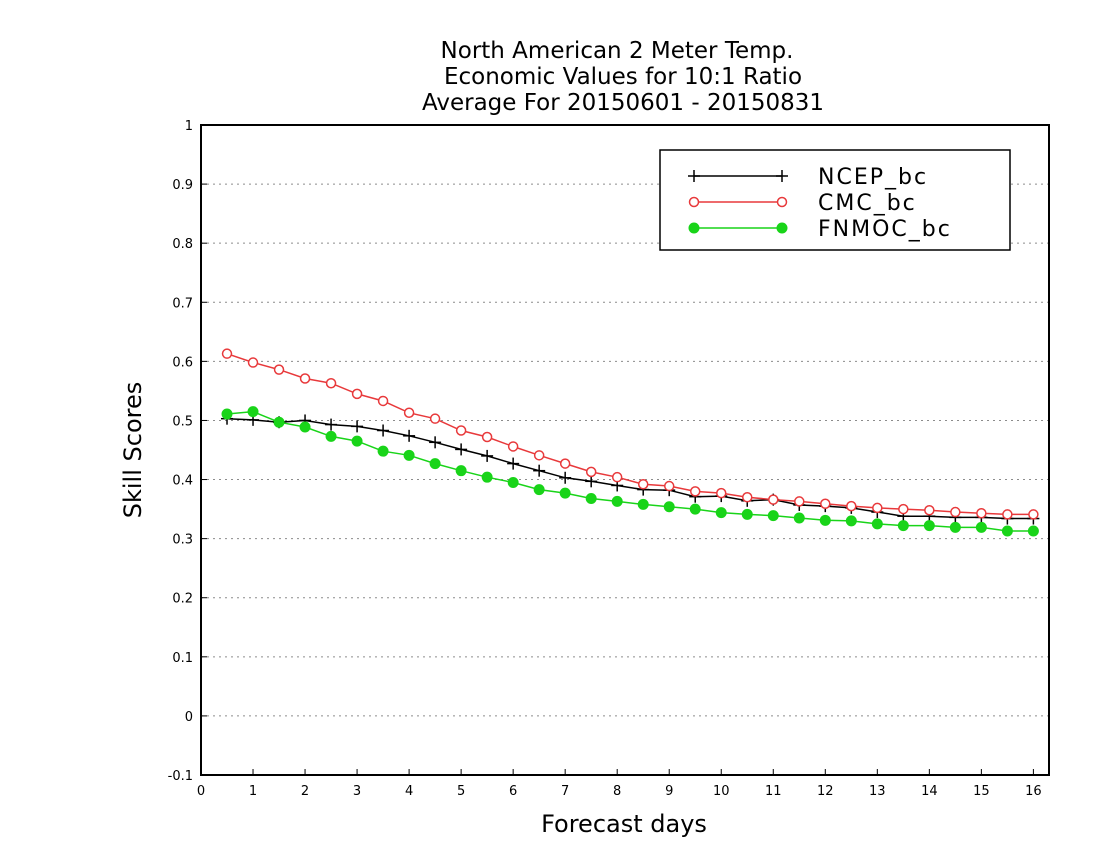 Image resolution: width=1100 pixels, height=850 pixels. What do you see at coordinates (182, 421) in the screenshot?
I see `y-tick-label: 0.5` at bounding box center [182, 421].